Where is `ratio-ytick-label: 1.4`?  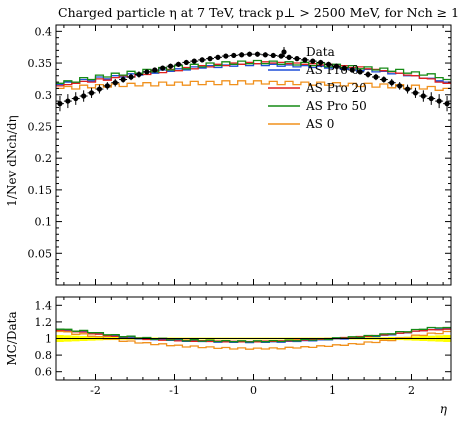
ratio-ytick-label: 1.4 is located at coordinates (44, 305).